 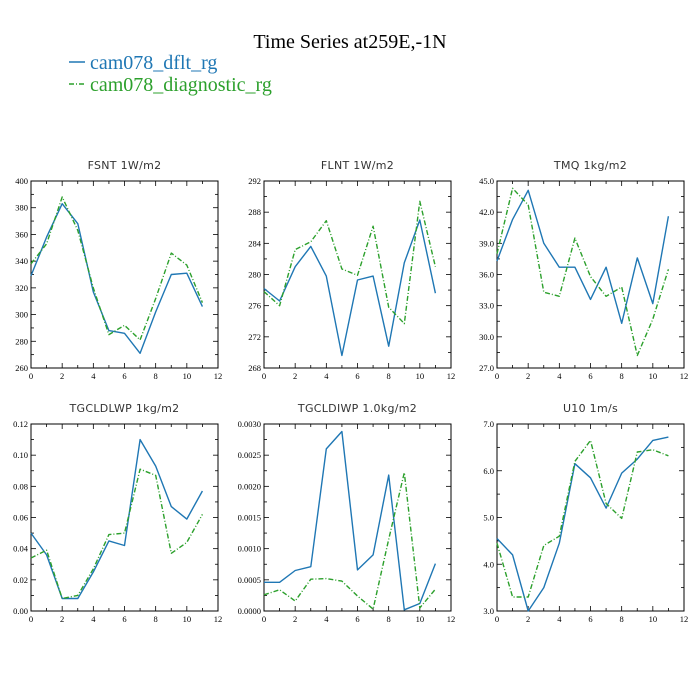 What do you see at coordinates (254, 212) in the screenshot?
I see `y-tick-label: 288` at bounding box center [254, 212].